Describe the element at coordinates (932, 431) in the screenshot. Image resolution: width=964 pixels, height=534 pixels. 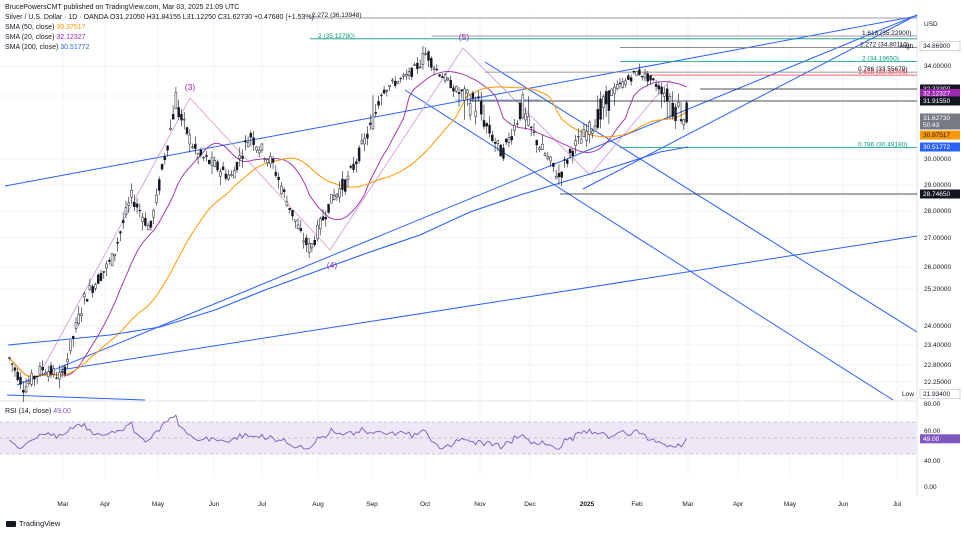
I see `rsi-tick-label: 60.00` at that location.